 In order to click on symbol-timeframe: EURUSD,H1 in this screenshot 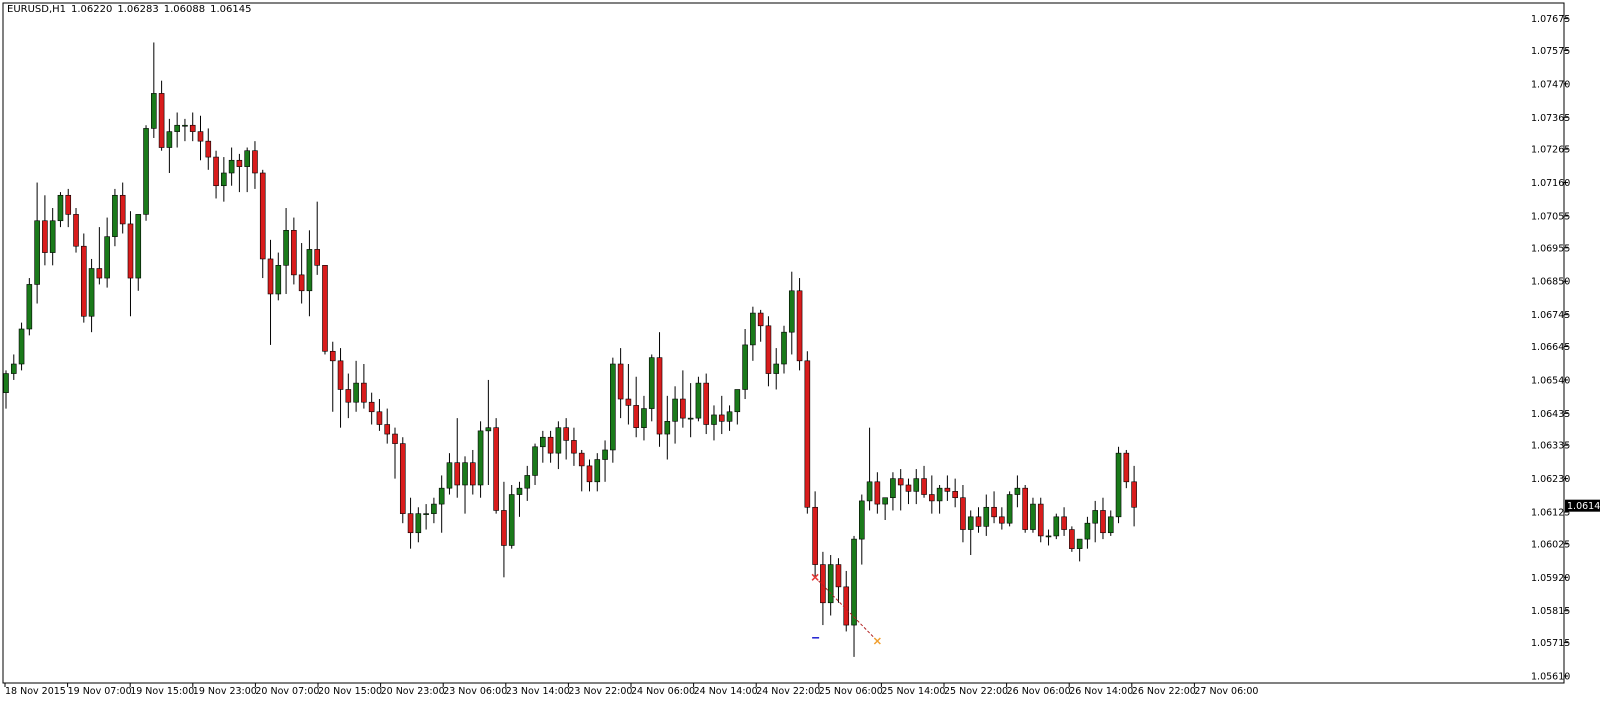, I will do `click(37, 9)`.